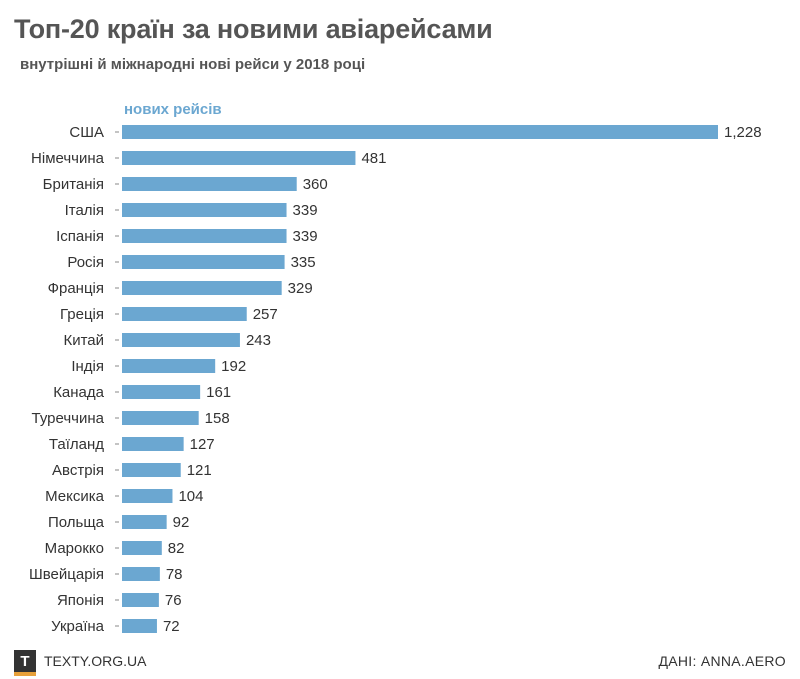 This screenshot has height=679, width=800. Describe the element at coordinates (80, 236) in the screenshot. I see `category-label: Іспанія` at that location.